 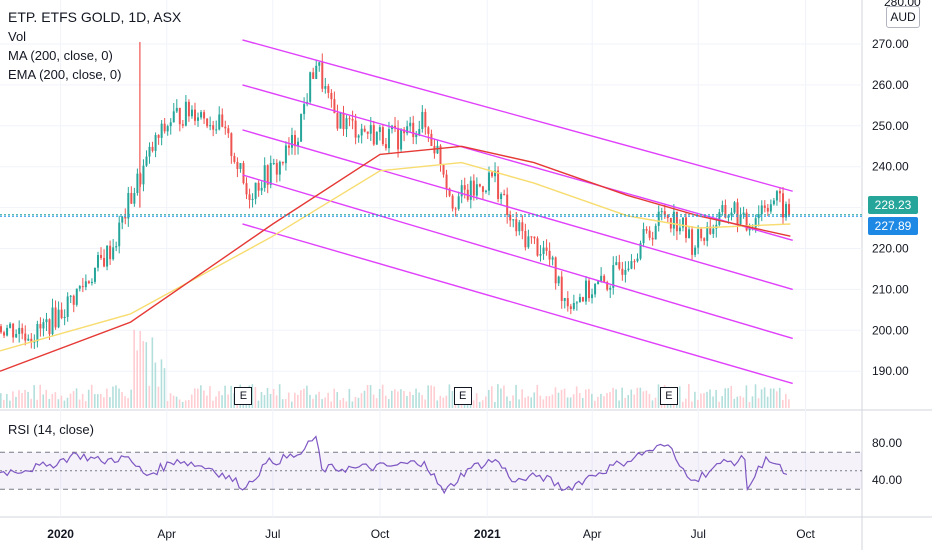 What do you see at coordinates (65, 74) in the screenshot?
I see `legend-ema: EMA (200, close, 0)` at bounding box center [65, 74].